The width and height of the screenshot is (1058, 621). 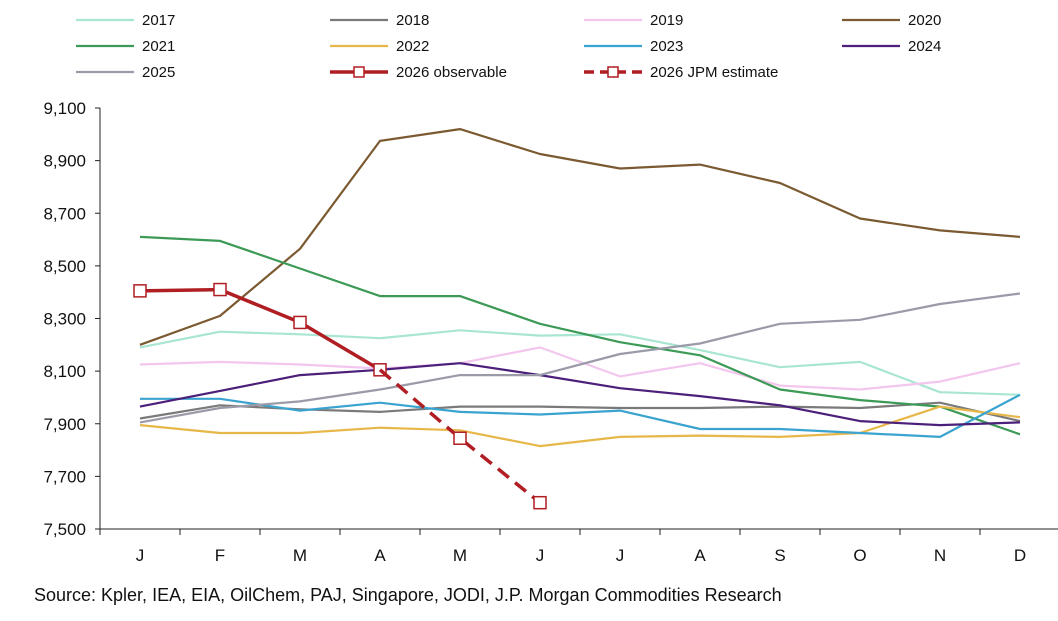 I want to click on y-tick-label: 8,700, so click(x=64, y=213).